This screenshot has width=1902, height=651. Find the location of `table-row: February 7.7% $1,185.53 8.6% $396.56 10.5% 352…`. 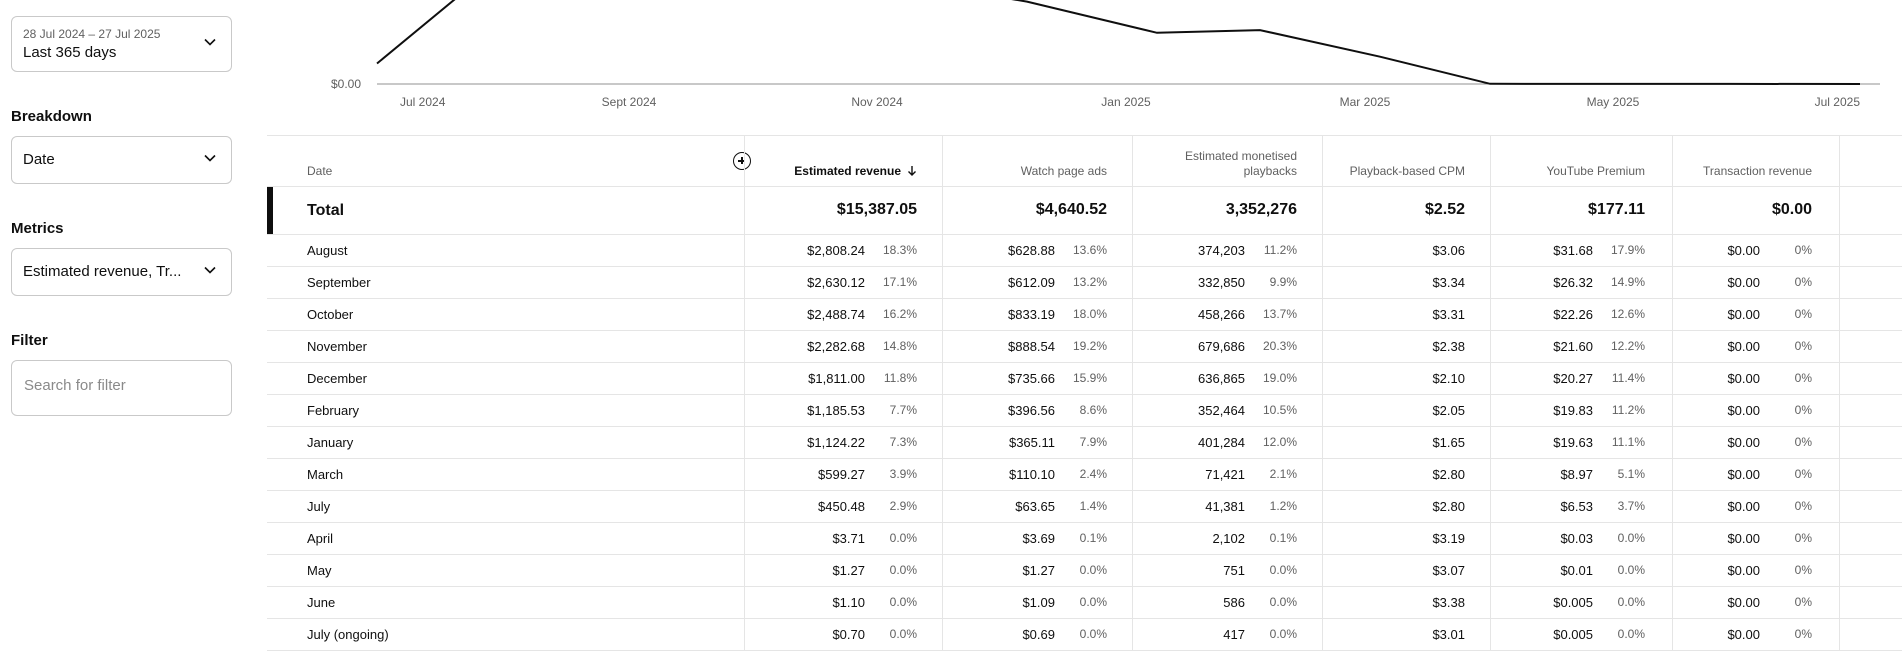

table-row: February 7.7% $1,185.53 8.6% $396.56 10.5% 352… is located at coordinates (1084, 410).